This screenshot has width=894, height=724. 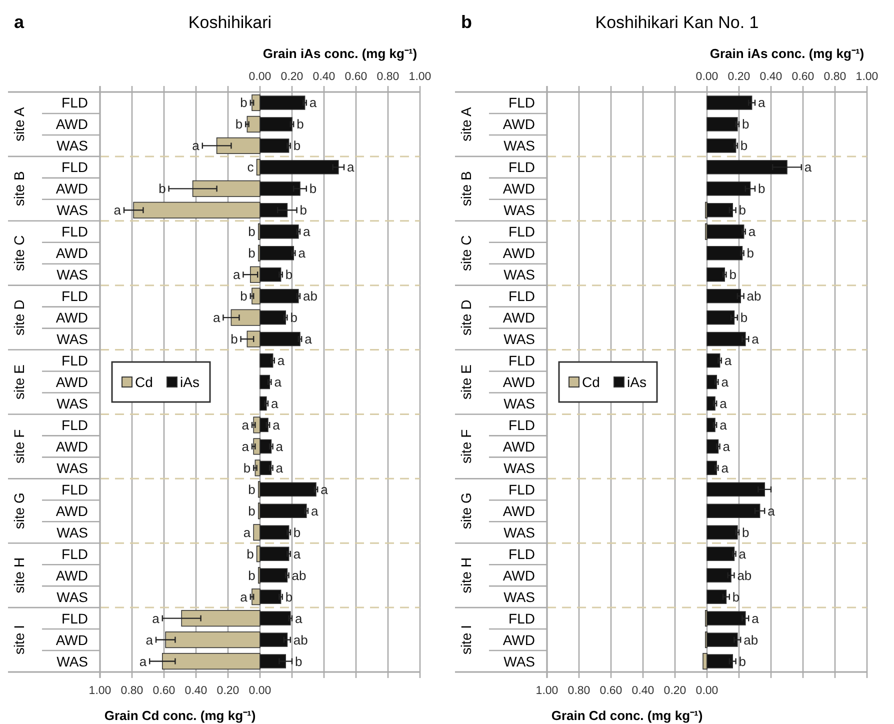 What do you see at coordinates (579, 691) in the screenshot?
I see `x-tick-label: 0.80` at bounding box center [579, 691].